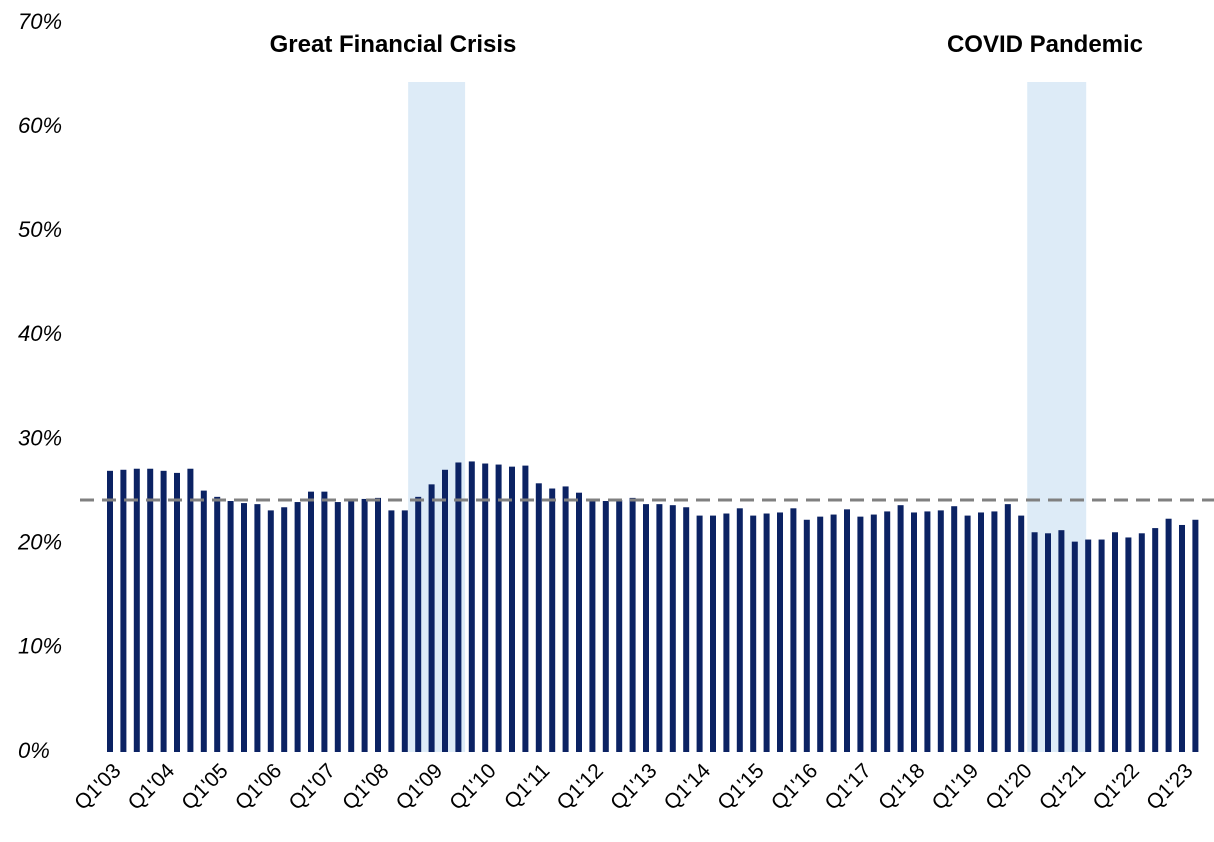  Describe the element at coordinates (848, 786) in the screenshot. I see `x-tick-label: Q1'17` at that location.